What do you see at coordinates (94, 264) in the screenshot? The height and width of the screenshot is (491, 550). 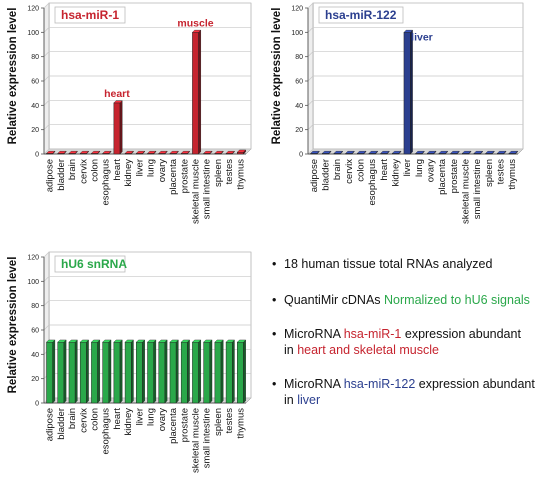 I see `chart-title: hU6 snRNA` at bounding box center [94, 264].